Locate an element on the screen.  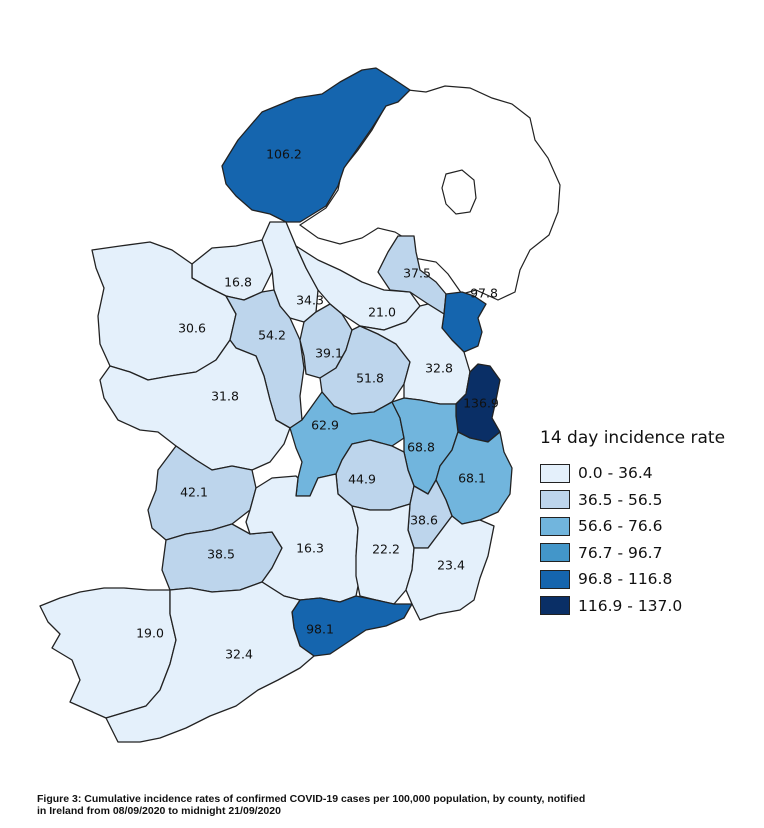
legend-label: 116.9 - 137.0 is located at coordinates (630, 605).